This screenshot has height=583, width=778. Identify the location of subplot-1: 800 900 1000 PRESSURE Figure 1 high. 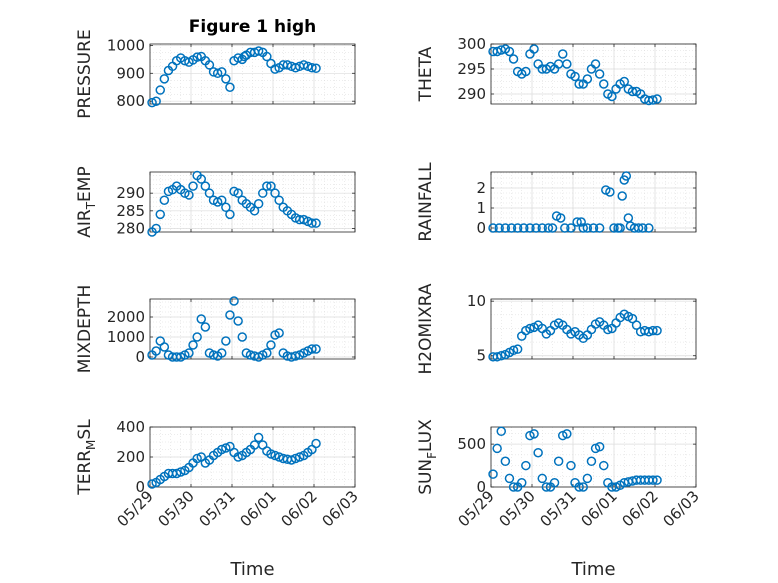
(215, 68).